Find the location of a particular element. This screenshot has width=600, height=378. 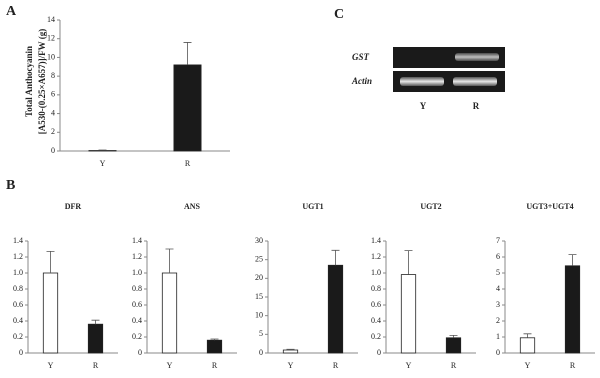

y-tick-label: 6 is located at coordinates (53, 94).